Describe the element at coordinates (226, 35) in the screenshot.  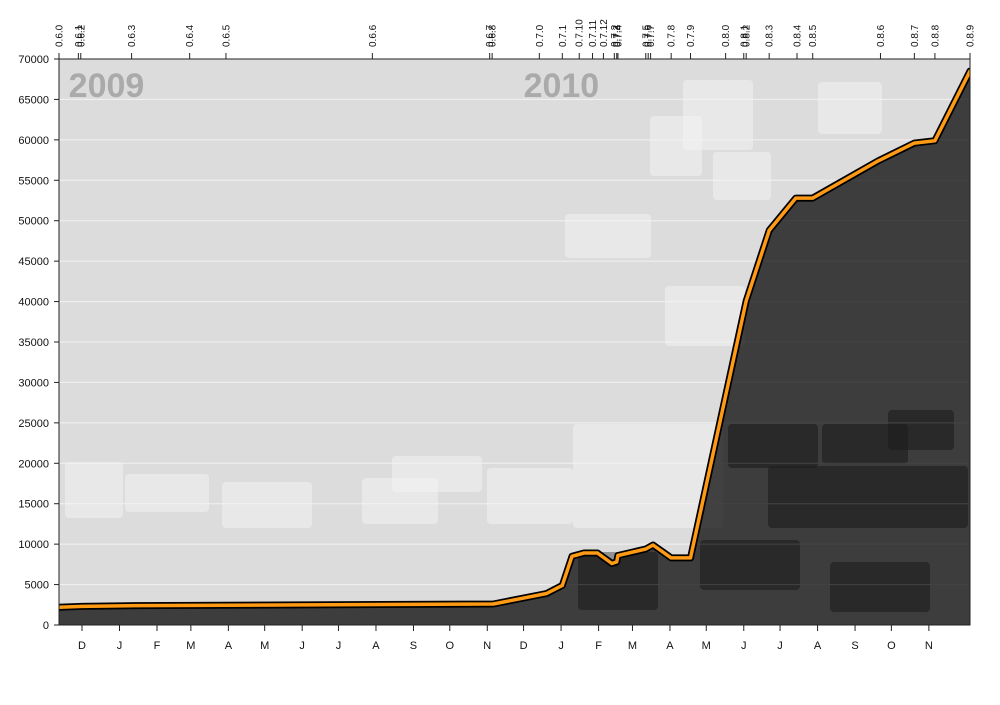
I see `version-label: 0.6.5` at that location.